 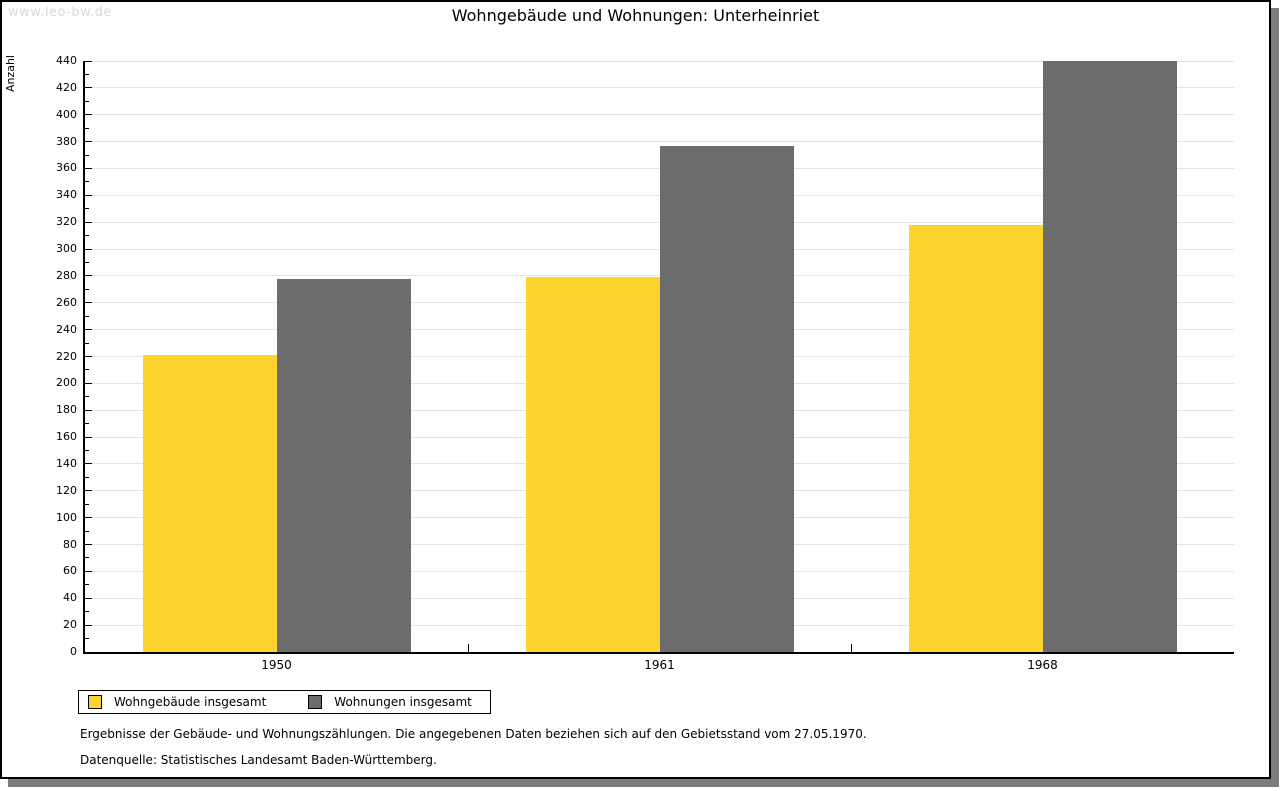 I want to click on y-tick-label: 220, so click(x=66, y=356).